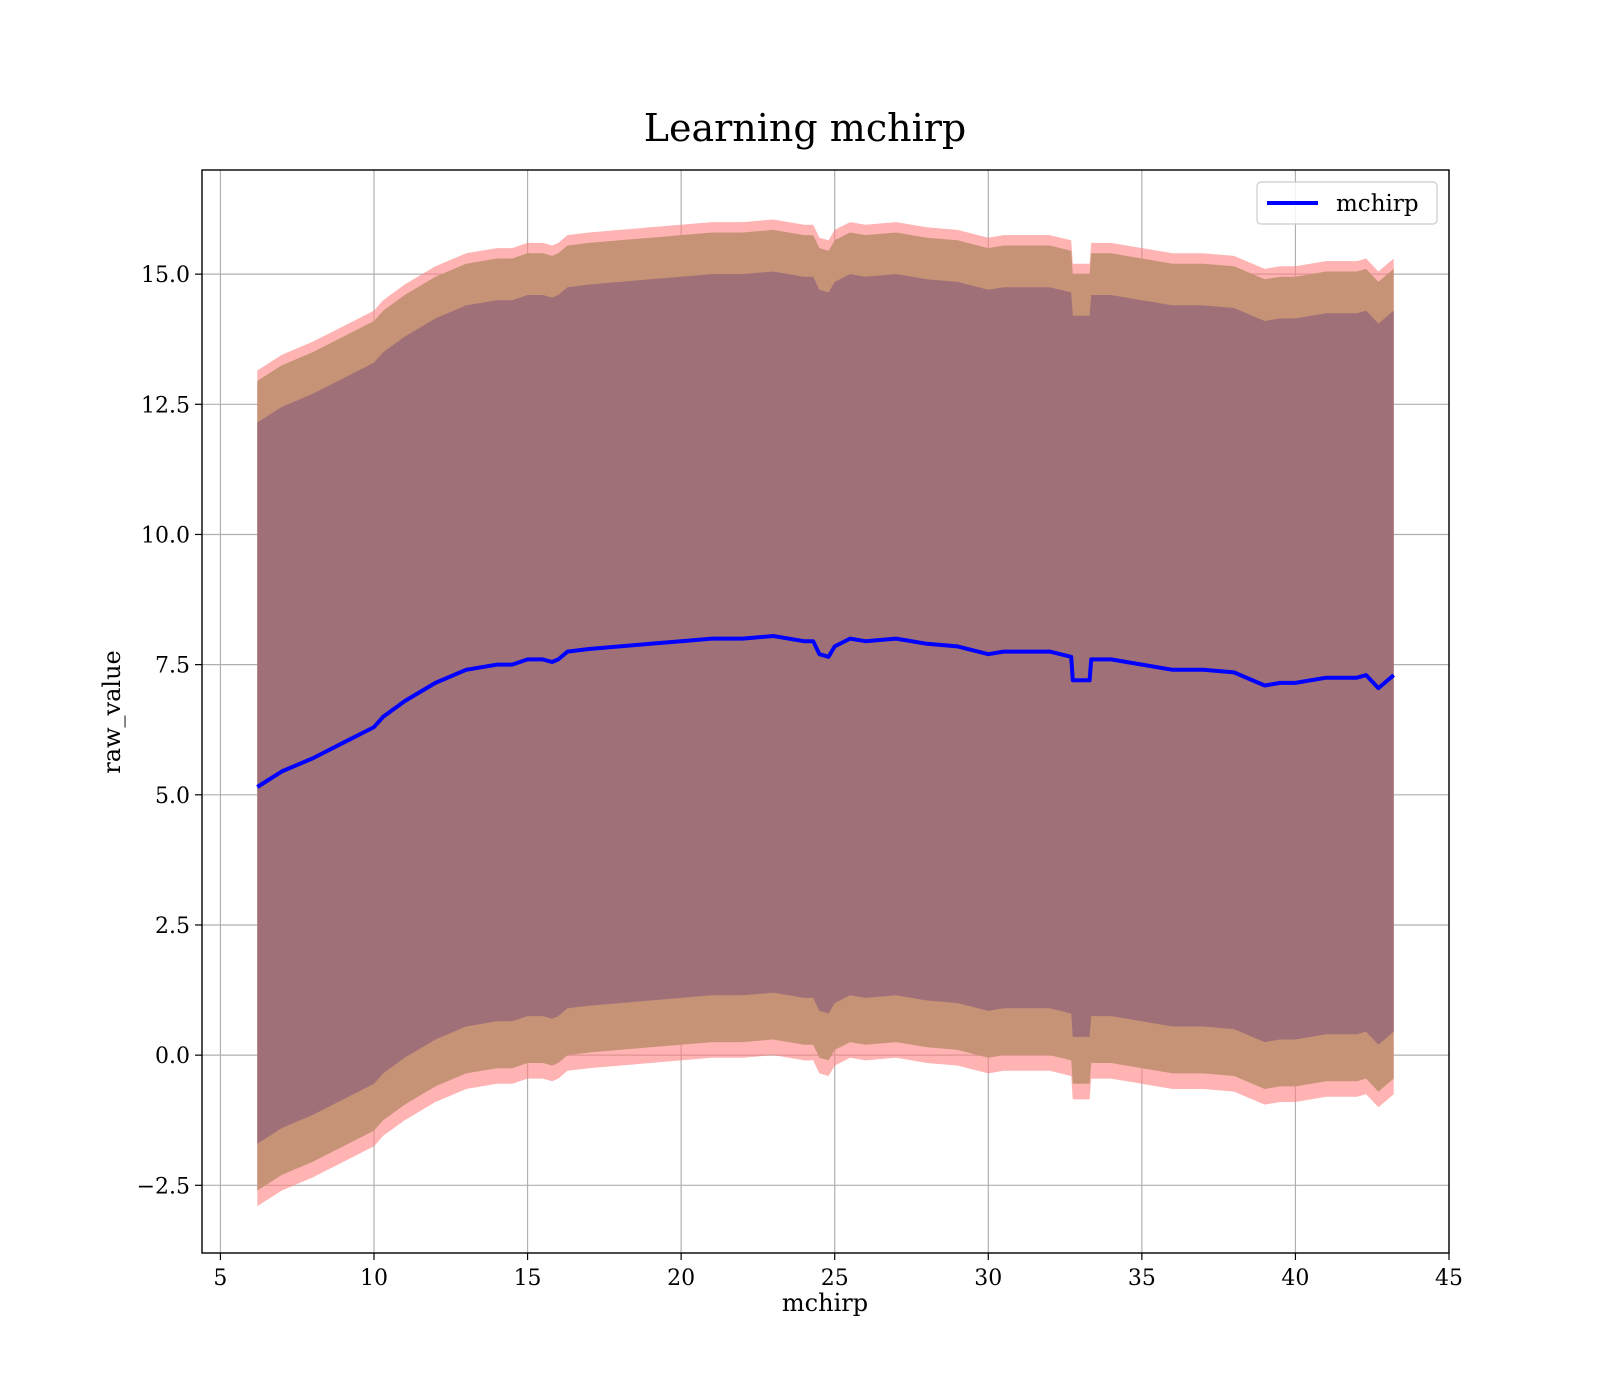 This screenshot has height=1400, width=1600. Describe the element at coordinates (169, 731) in the screenshot. I see `y-axis: −2.5 0.0 2.5 5.0 7.5 10.0 12.5 15.0` at that location.